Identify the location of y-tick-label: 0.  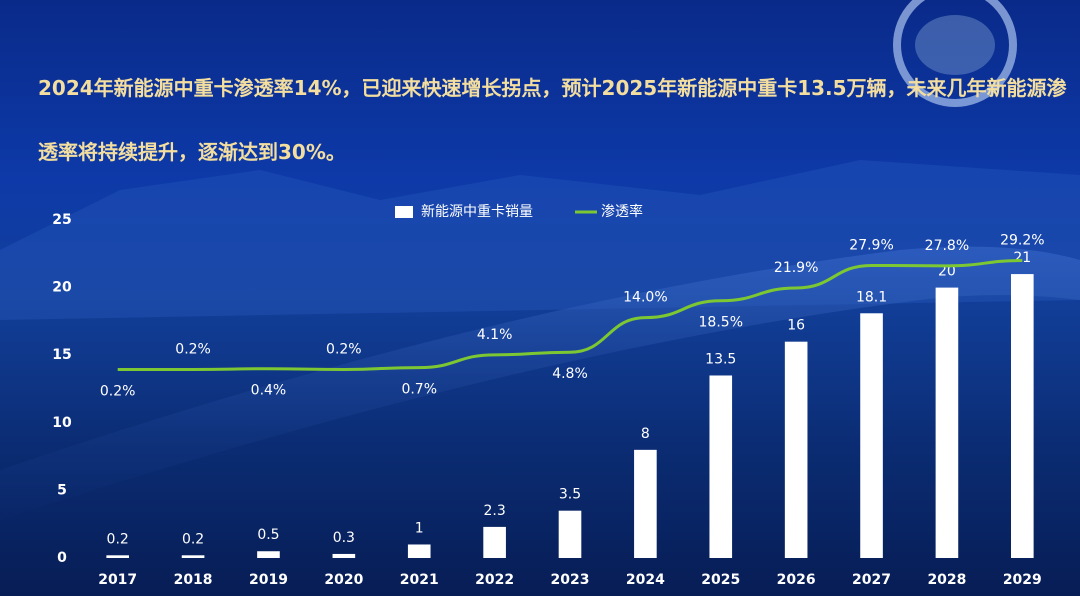
(62, 558).